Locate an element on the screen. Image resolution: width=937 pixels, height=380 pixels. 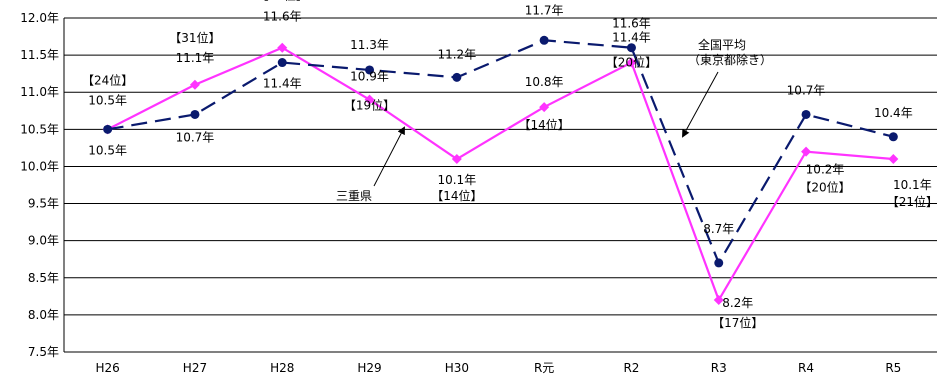
y-tick-label: 8.0年 is located at coordinates (43, 315).